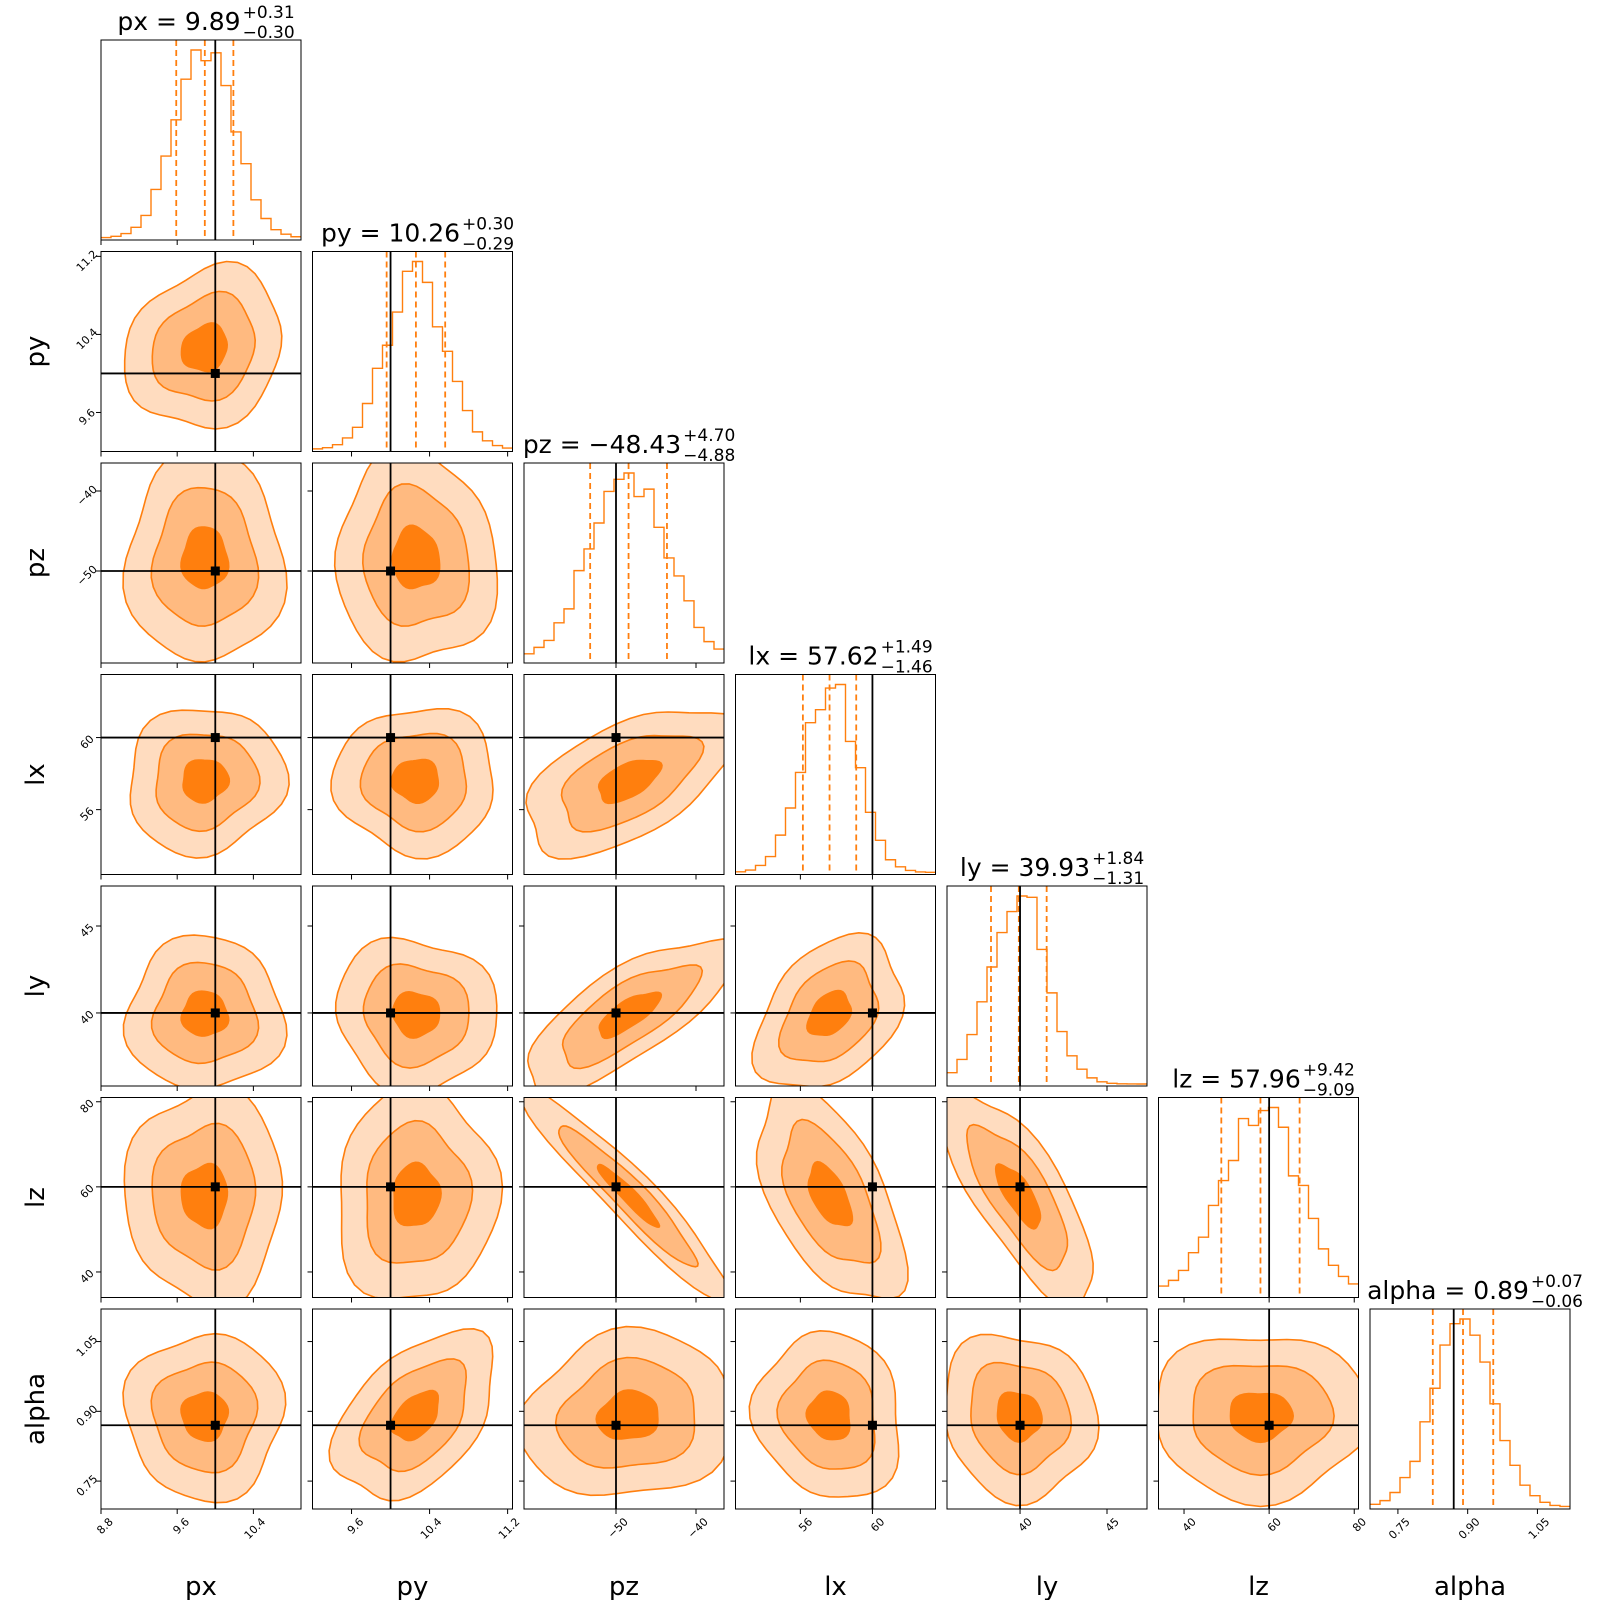 Image resolution: width=1600 pixels, height=1600 pixels. I want to click on title-alpha: alpha = 0.89, so click(1448, 1290).